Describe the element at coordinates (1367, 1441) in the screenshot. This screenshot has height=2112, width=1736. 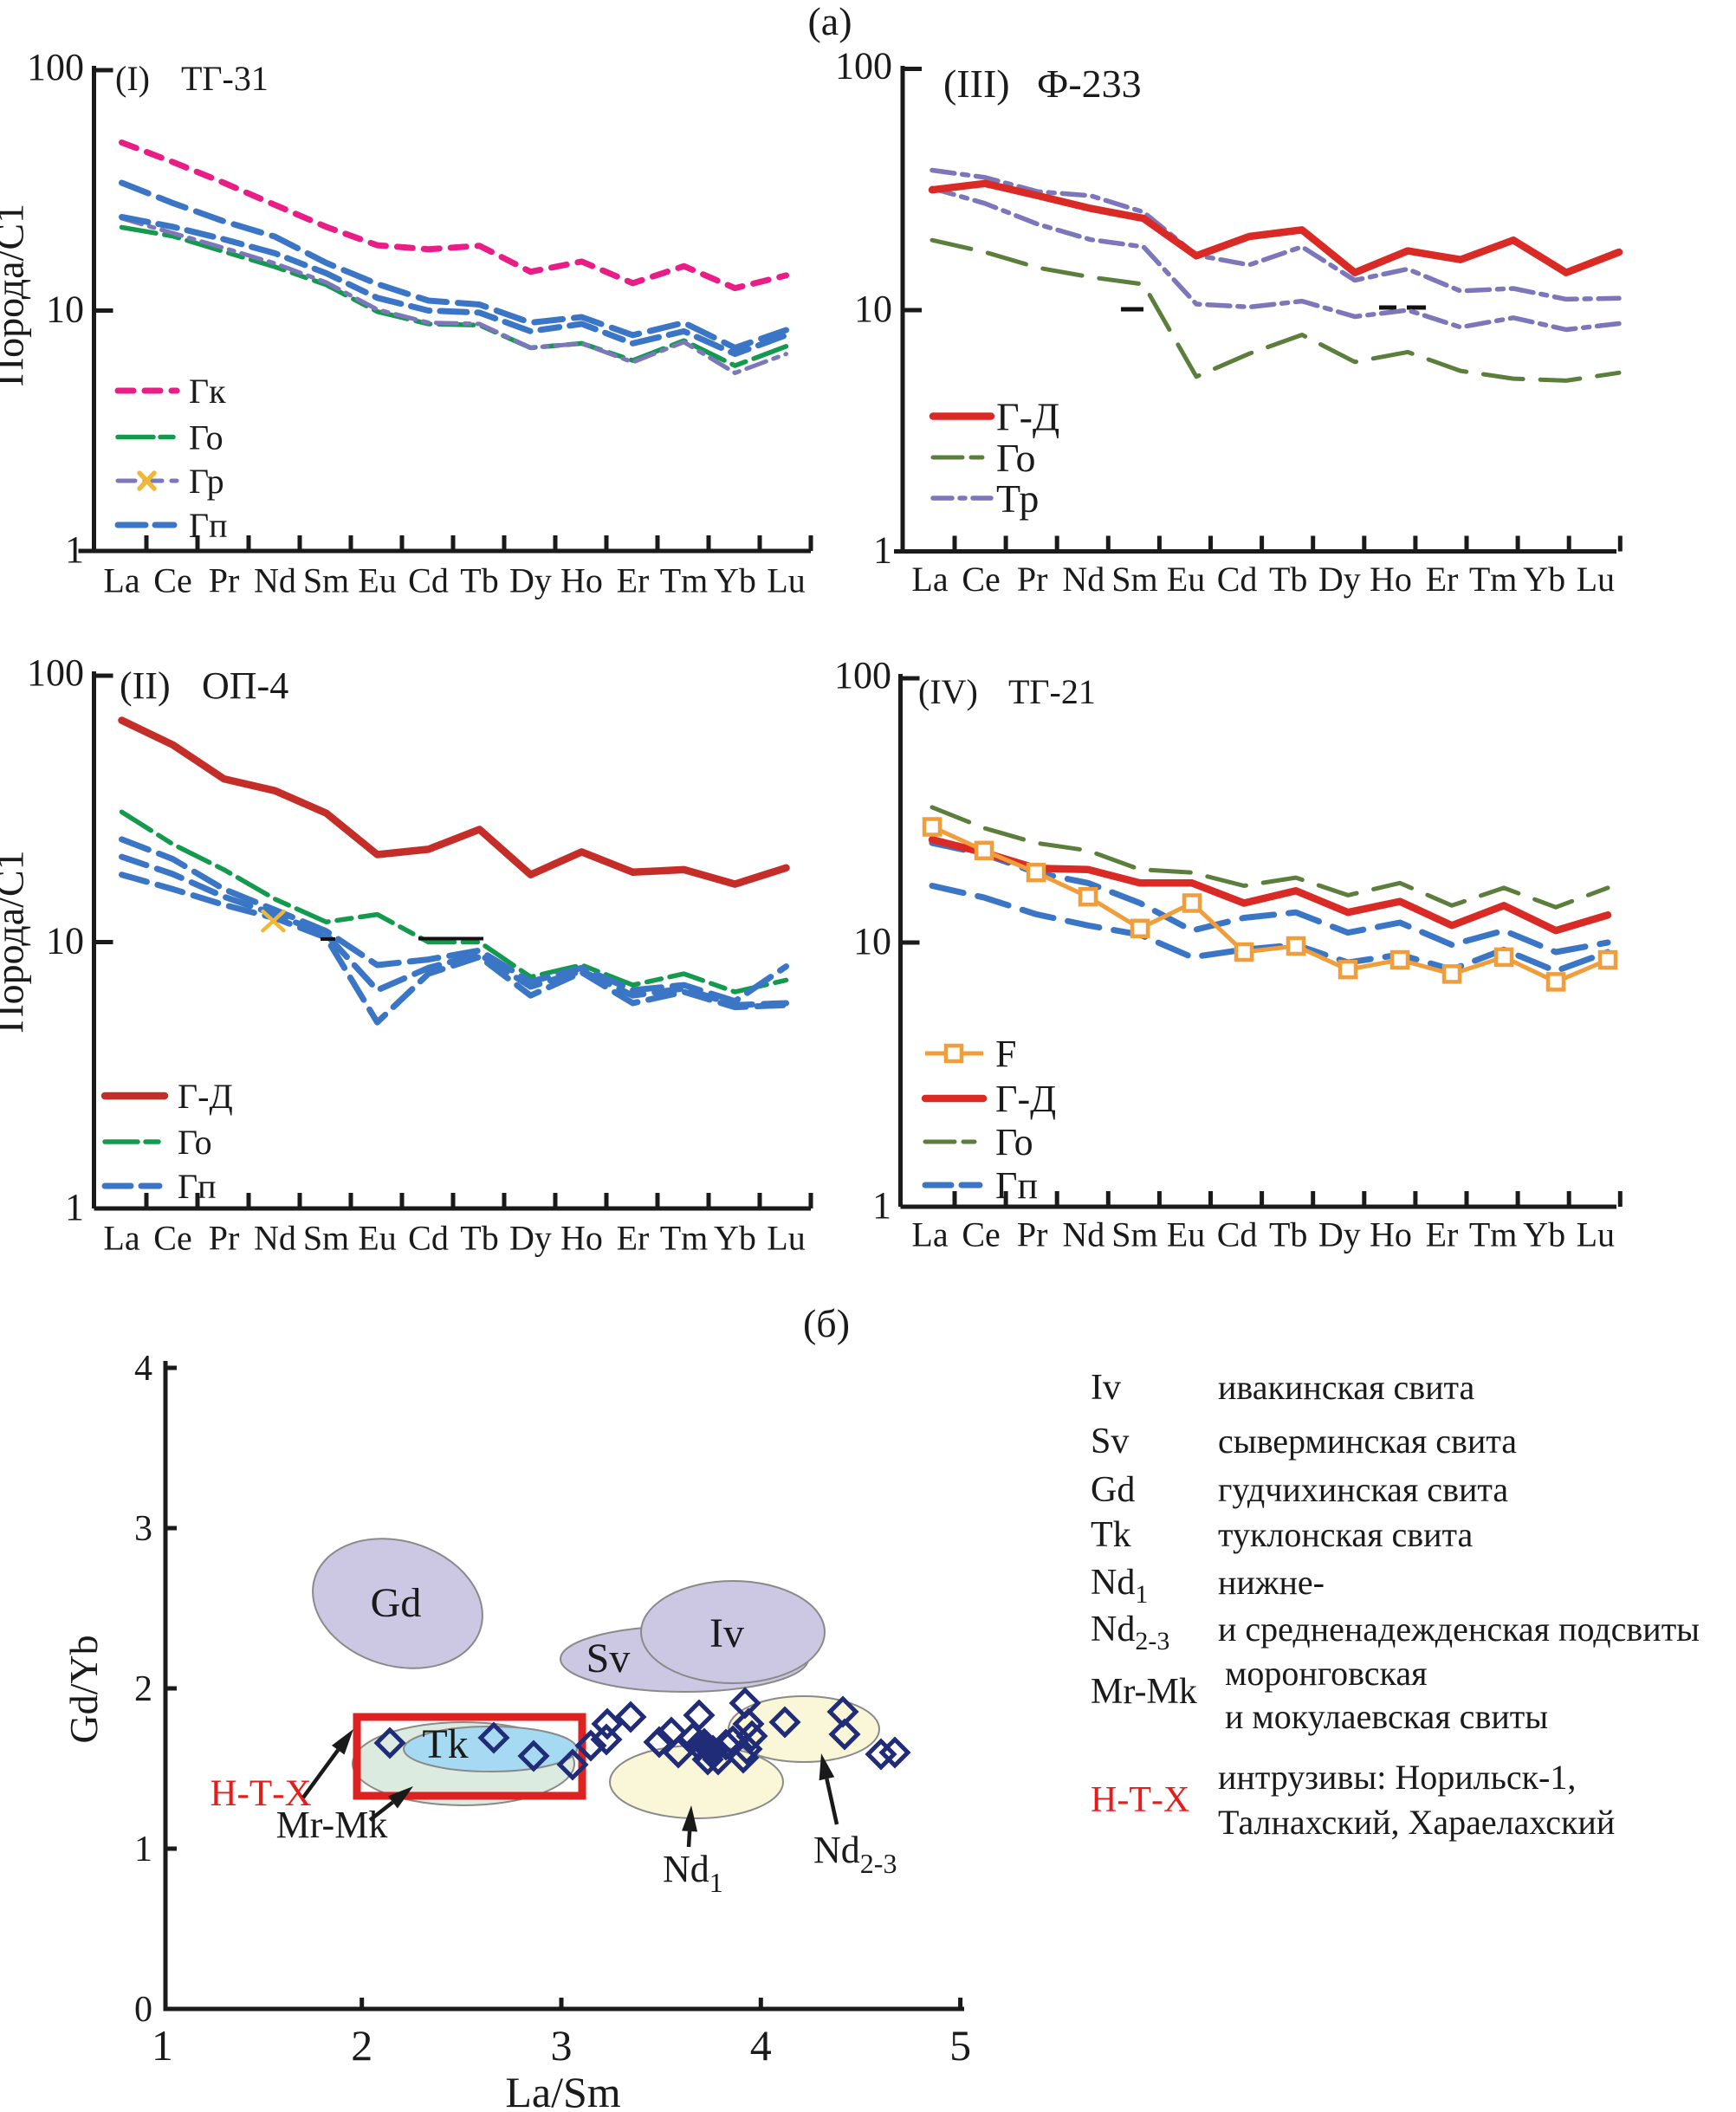
I see `svg-text: сыверминская свита` at that location.